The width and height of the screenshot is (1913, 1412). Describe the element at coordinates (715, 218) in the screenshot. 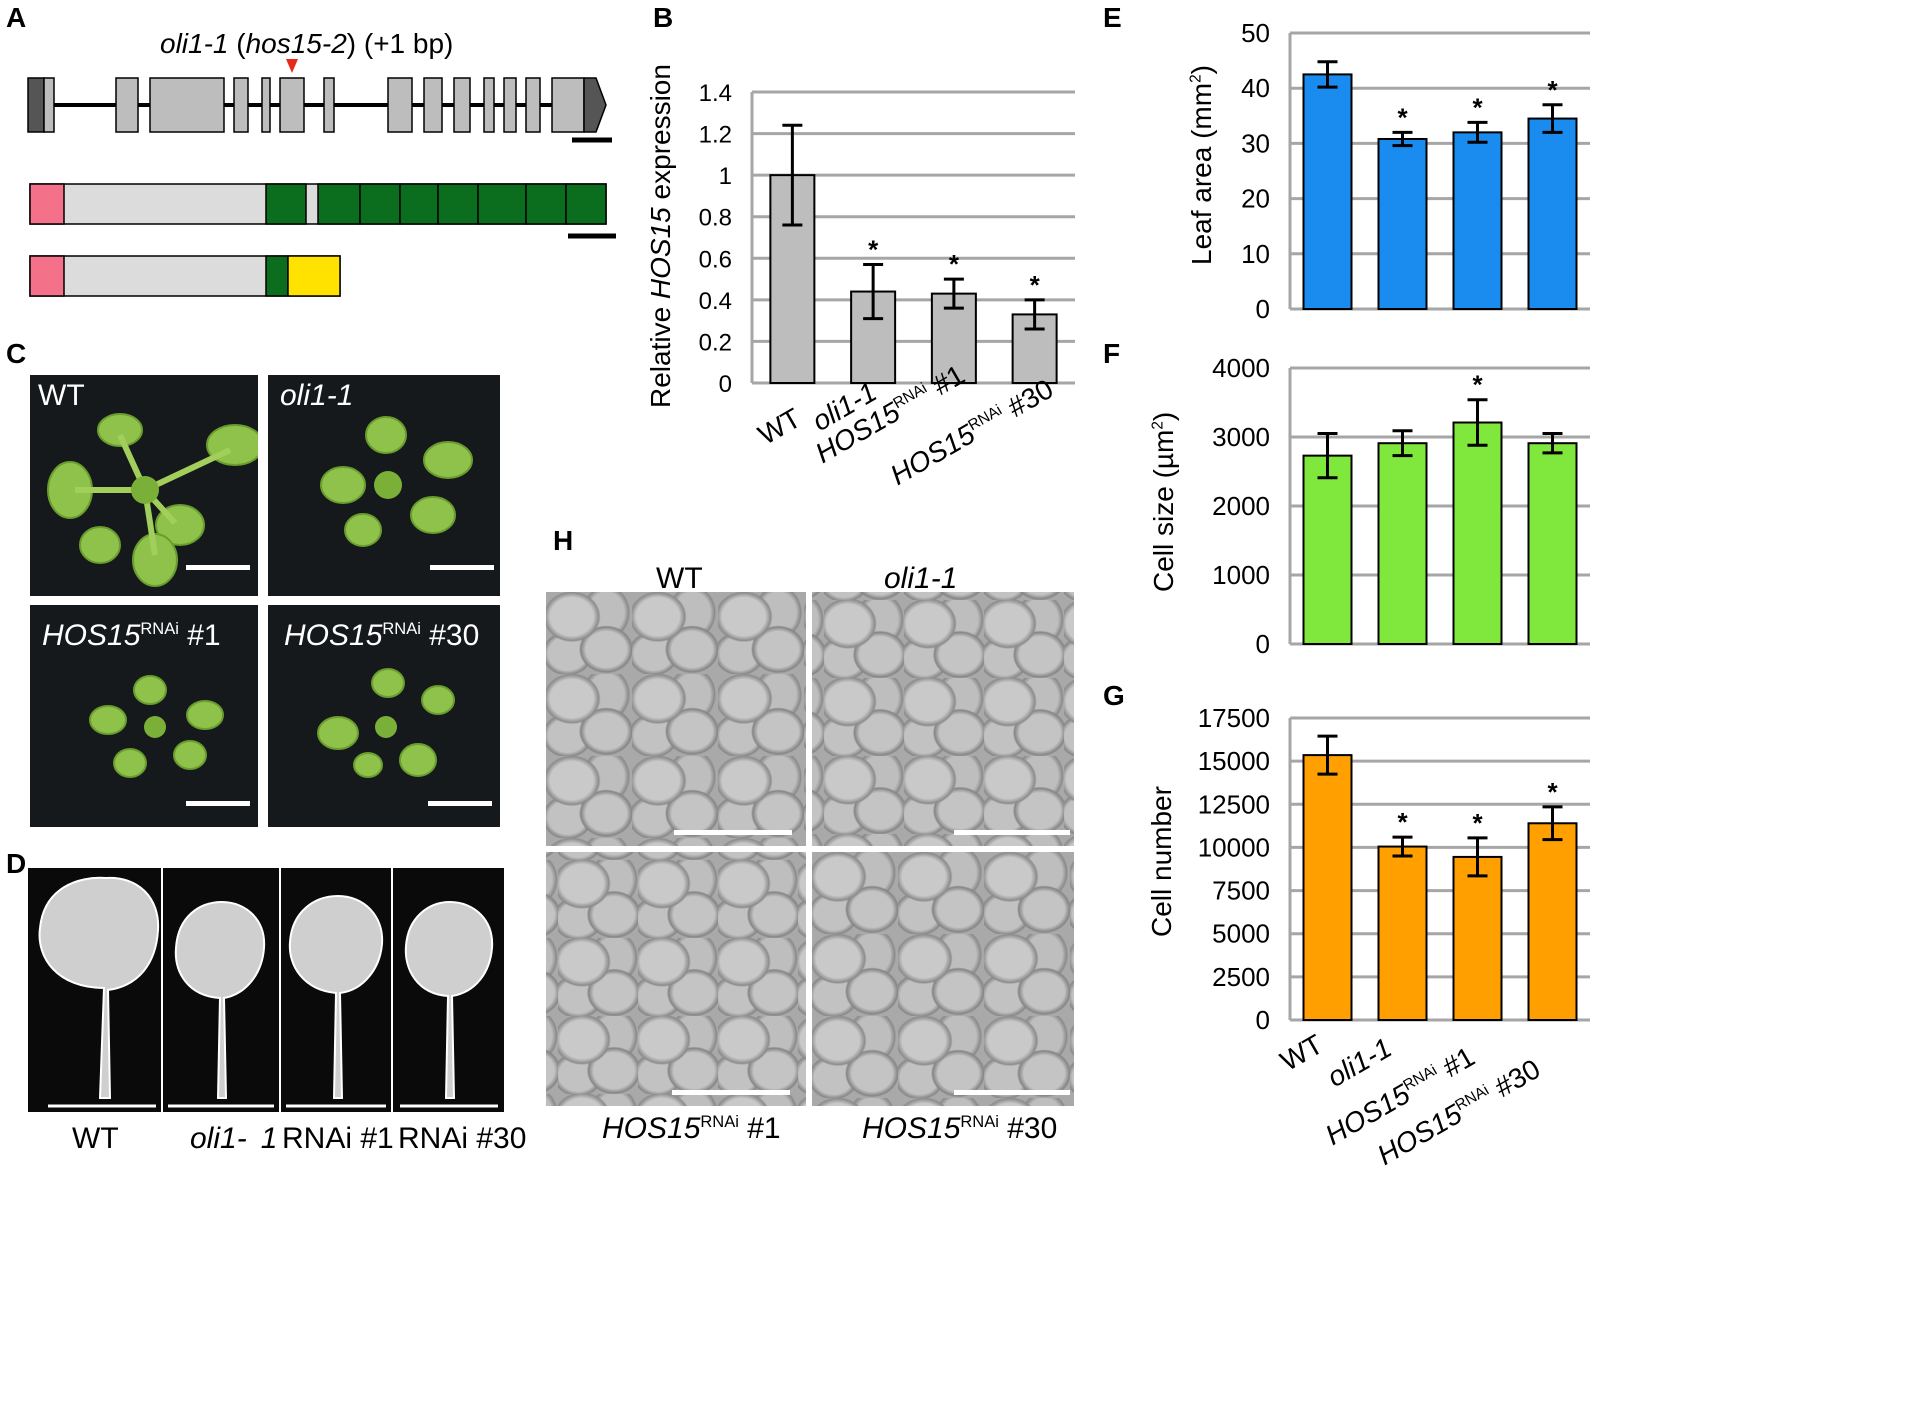

I see `y-tick-label: 0.8` at that location.